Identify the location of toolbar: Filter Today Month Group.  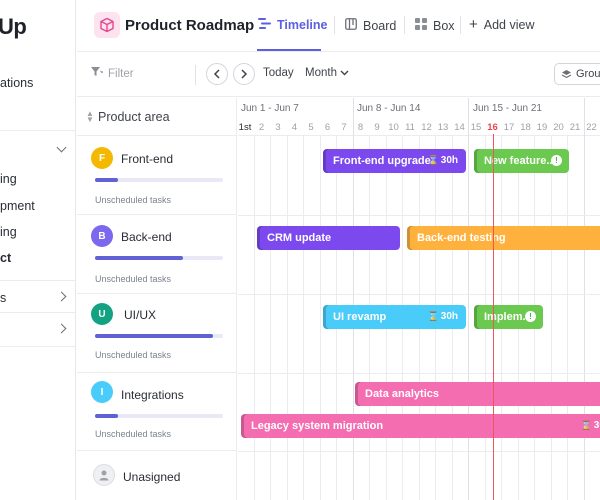
(338, 75).